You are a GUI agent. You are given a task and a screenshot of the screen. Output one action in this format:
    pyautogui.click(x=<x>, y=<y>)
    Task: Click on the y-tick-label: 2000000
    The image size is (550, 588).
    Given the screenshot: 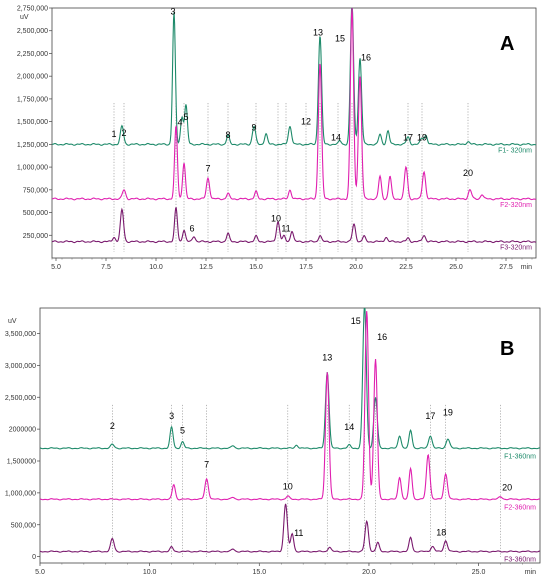 What is the action you would take?
    pyautogui.click(x=22, y=430)
    